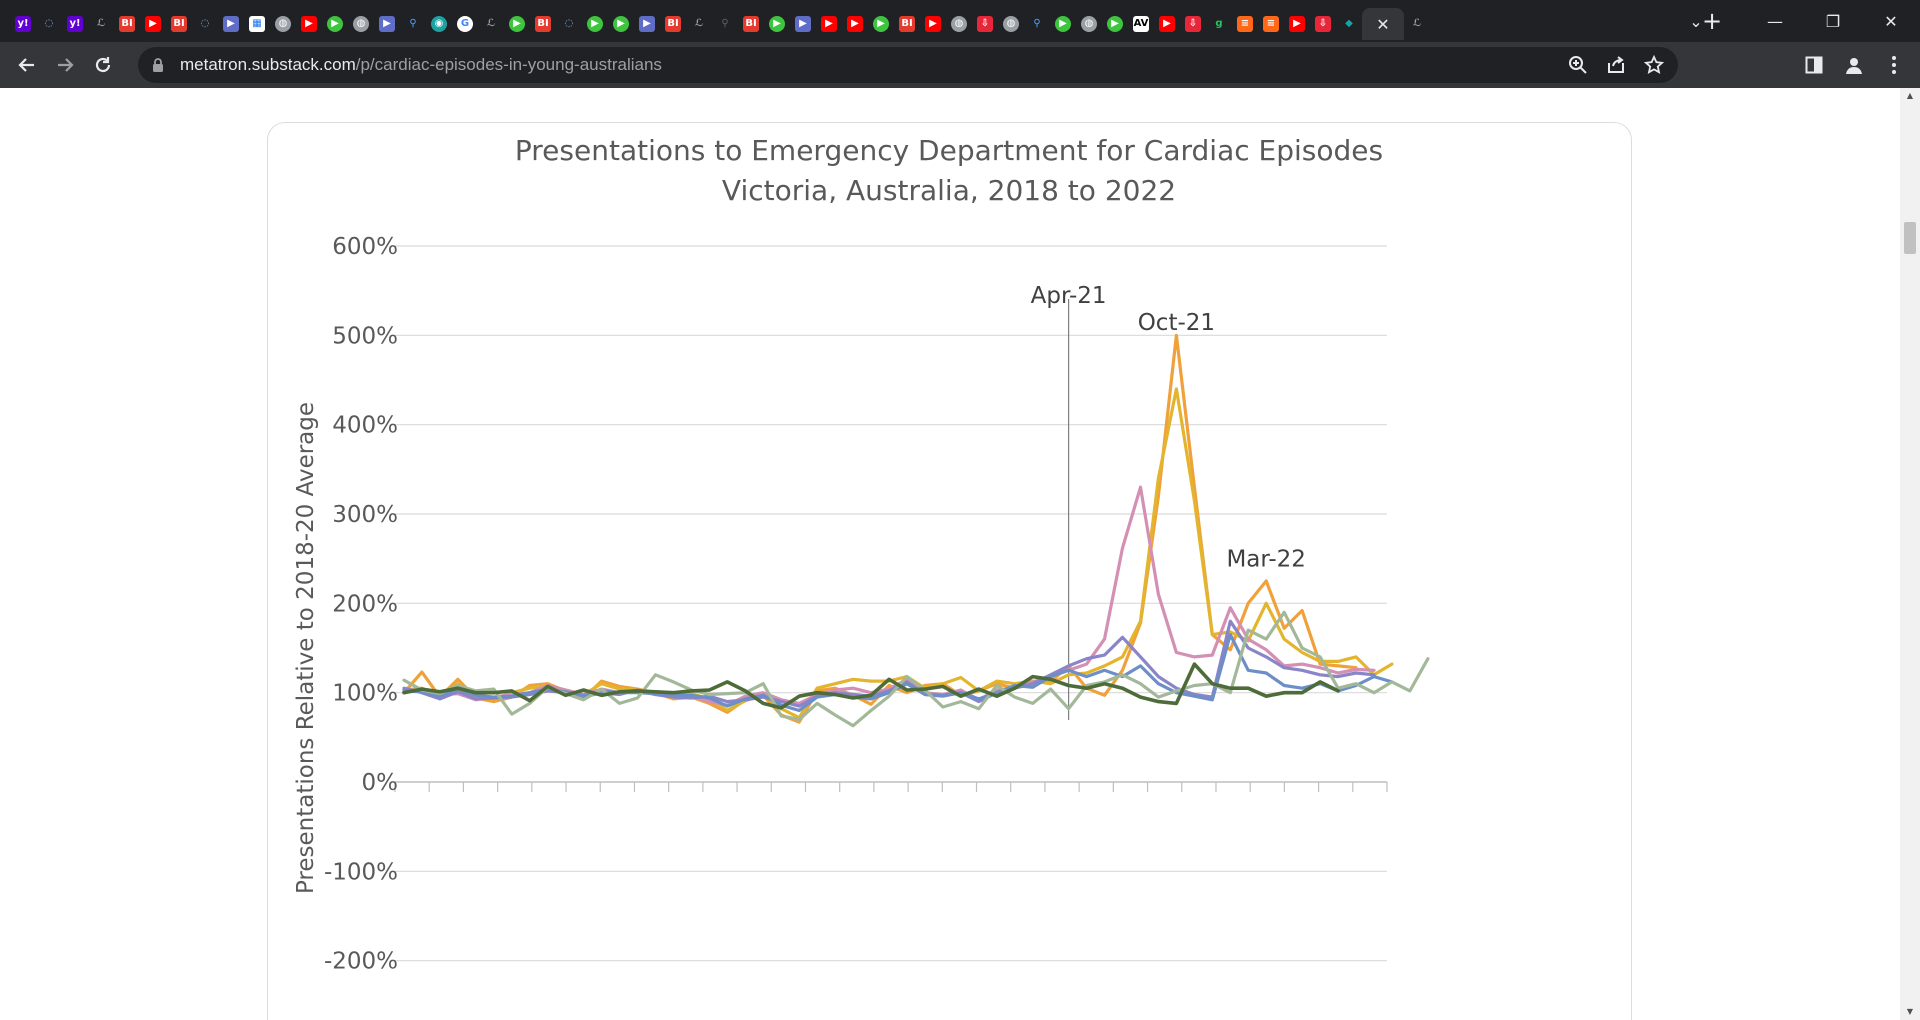 The height and width of the screenshot is (1020, 1920). I want to click on lock-icon, so click(159, 65).